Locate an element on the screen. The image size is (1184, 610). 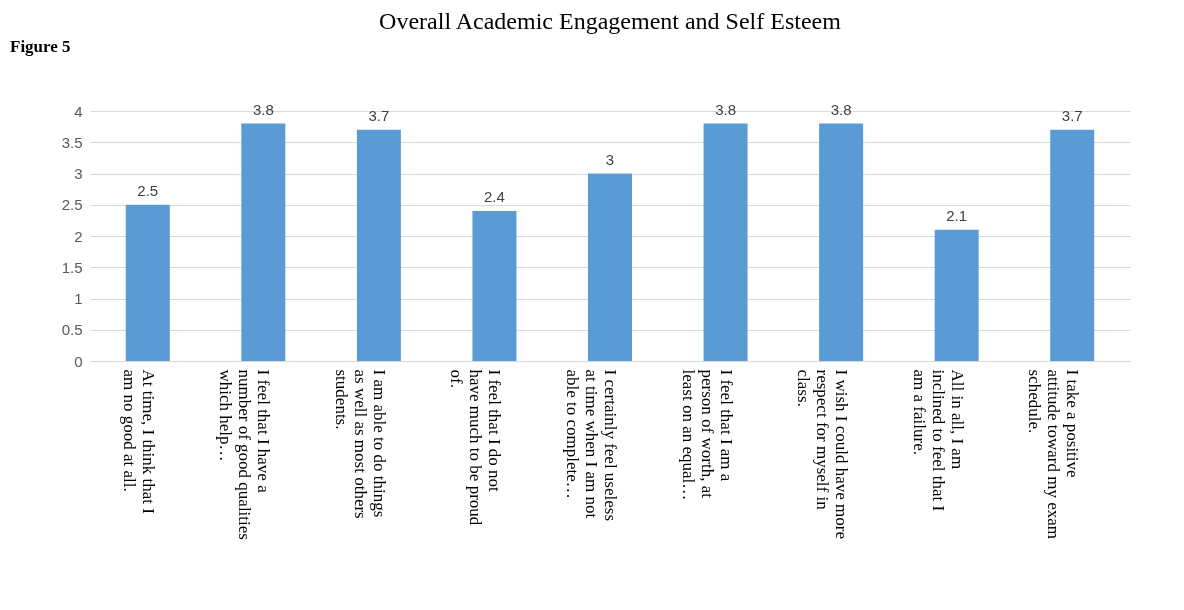
x-tick-label: I am able to do things as well as most others students. is located at coordinates (360, 444).